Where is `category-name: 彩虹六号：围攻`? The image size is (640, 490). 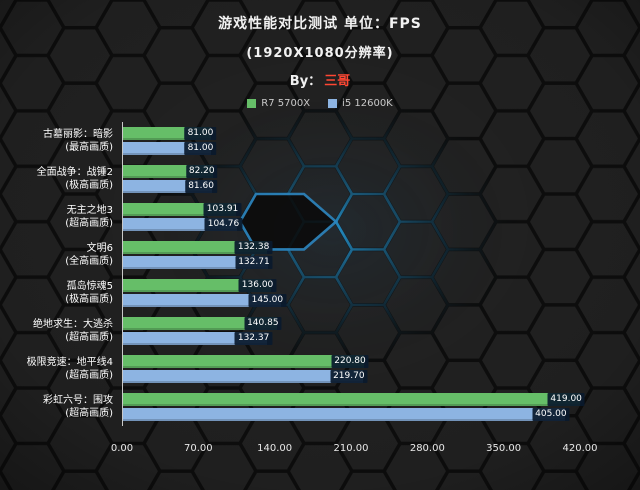 category-name: 彩虹六号：围攻 is located at coordinates (78, 400).